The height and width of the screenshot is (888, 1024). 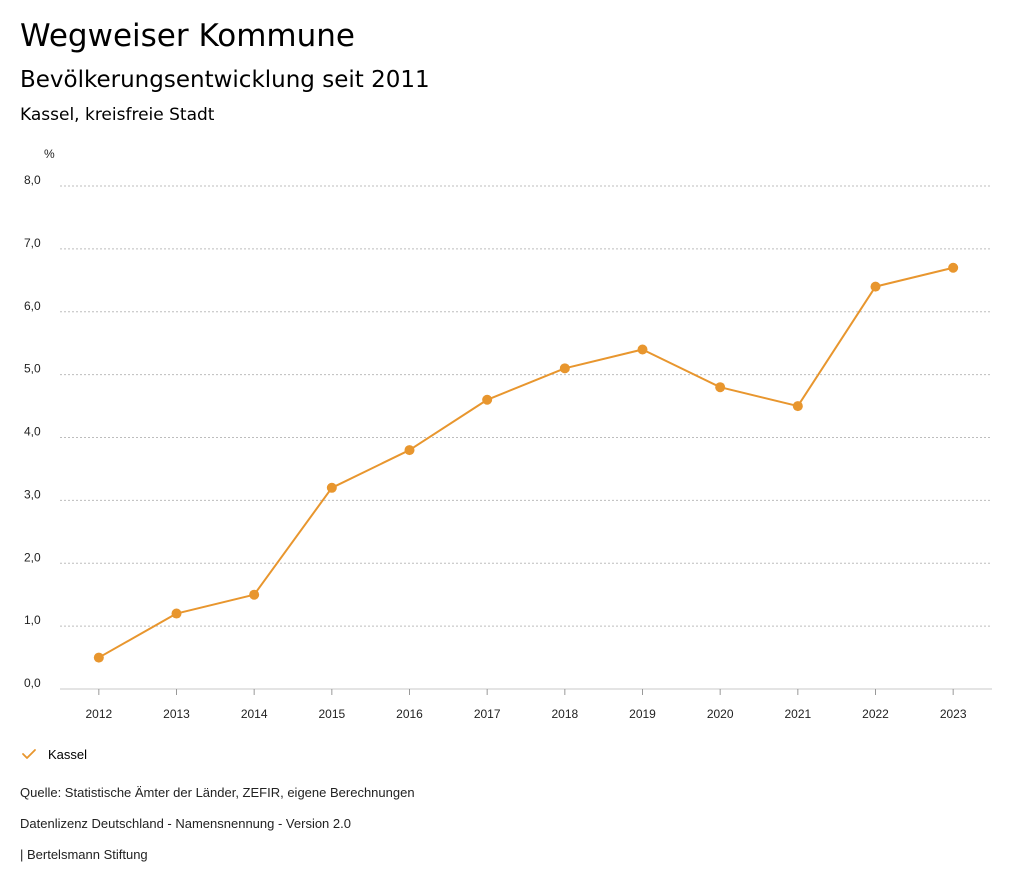 I want to click on x-tick-label: 2023, so click(x=953, y=714).